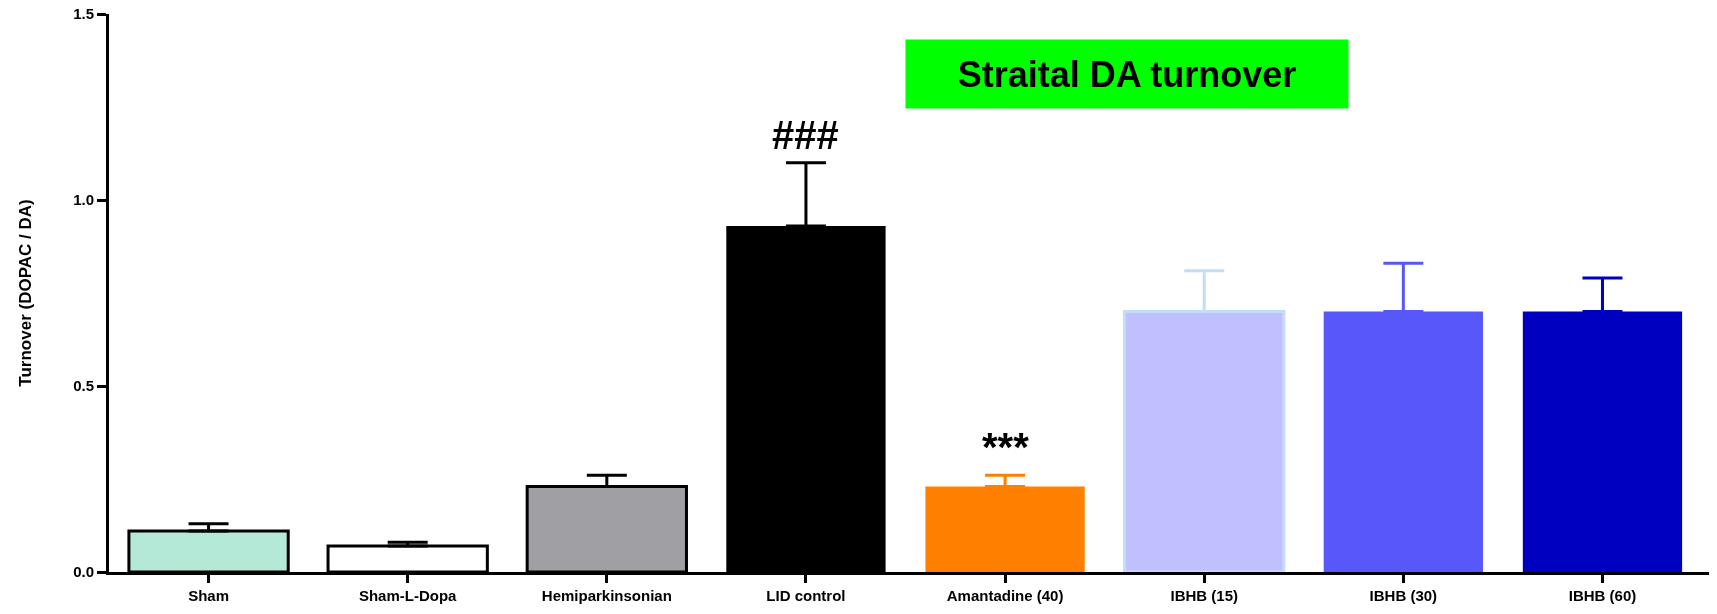 The image size is (1717, 614). I want to click on y-tick-label: 0.0, so click(83, 572).